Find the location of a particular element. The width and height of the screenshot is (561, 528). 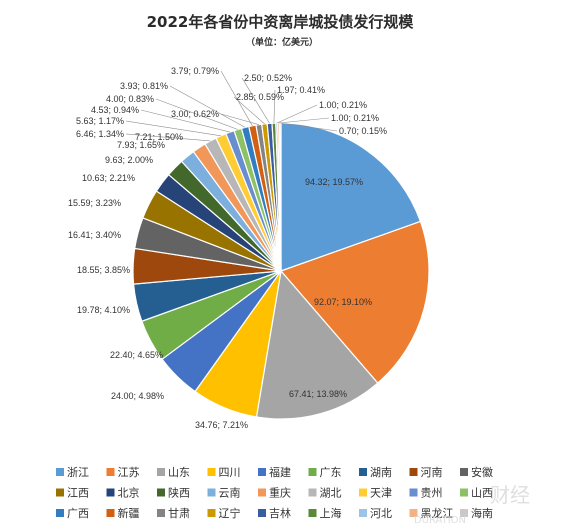

legend-label-15: 天津 is located at coordinates (381, 493).